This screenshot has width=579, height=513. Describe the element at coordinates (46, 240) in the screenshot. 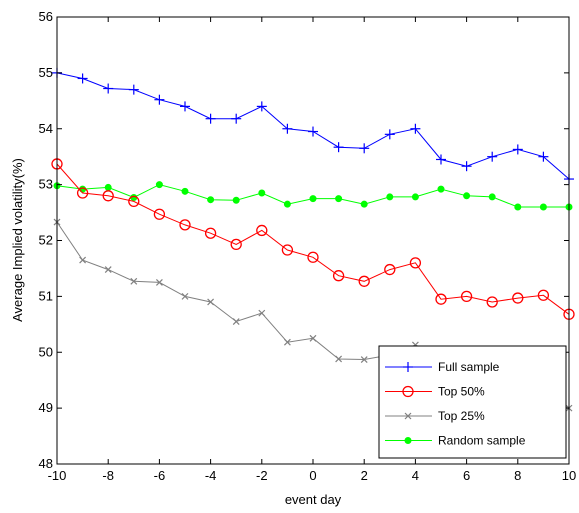

I see `y-tick-label: 52` at that location.